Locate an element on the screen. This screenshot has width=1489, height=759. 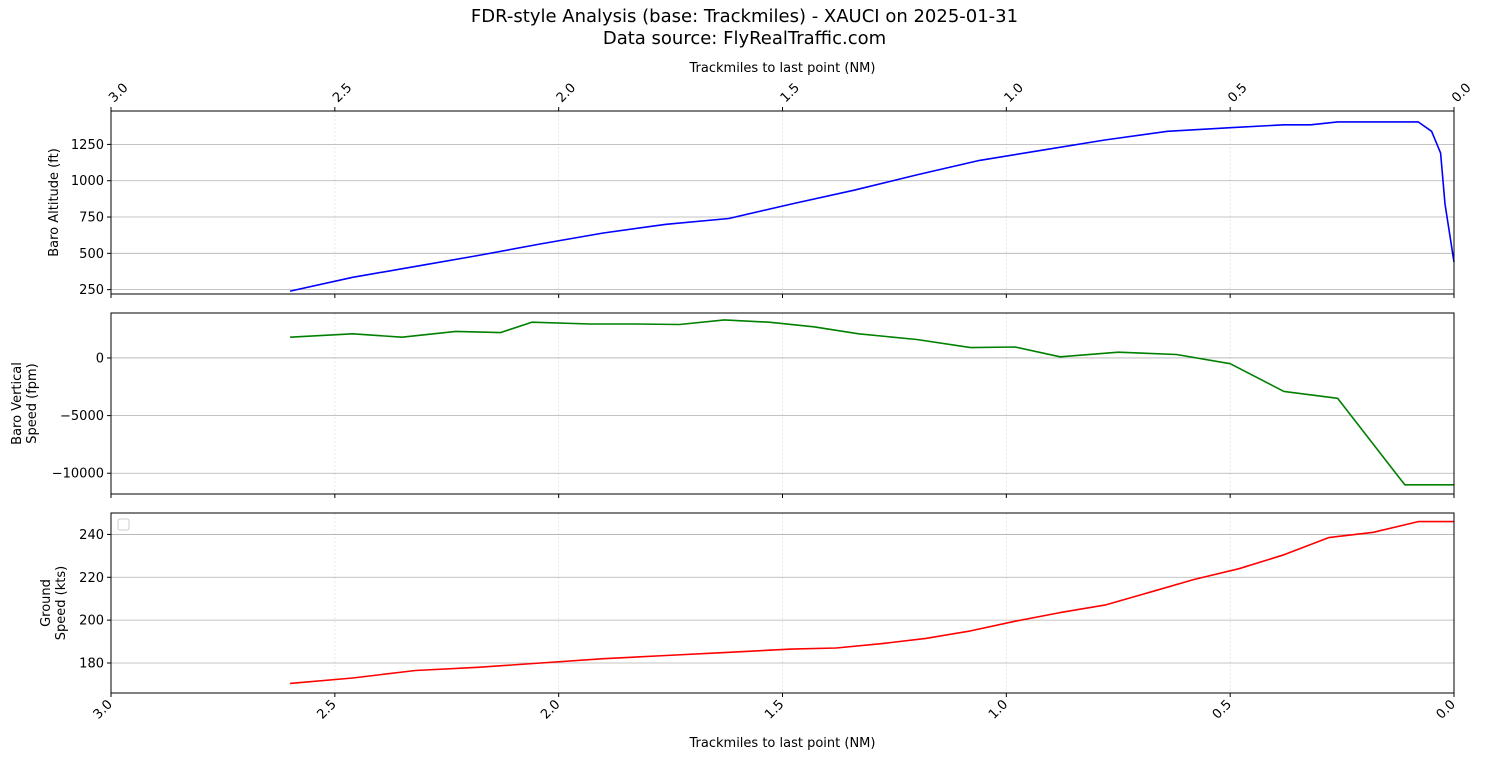
y-tick-label: 1250 is located at coordinates (87, 145).